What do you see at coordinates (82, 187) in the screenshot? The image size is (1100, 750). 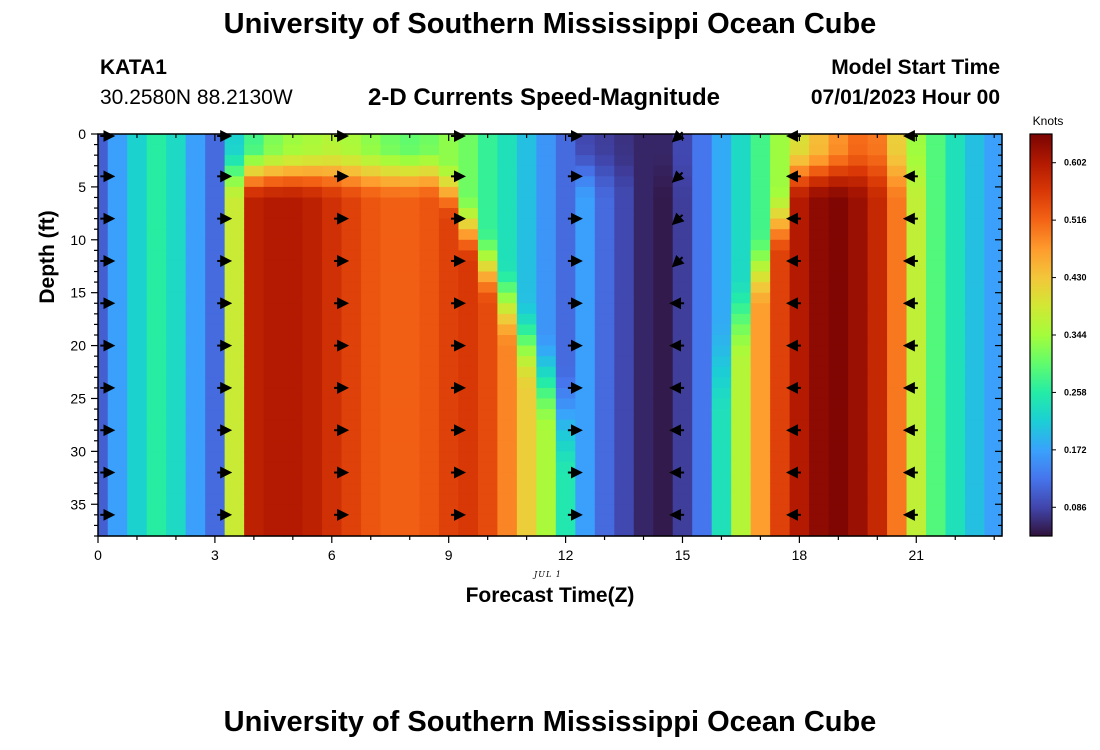 I see `y-tick-label: 5` at bounding box center [82, 187].